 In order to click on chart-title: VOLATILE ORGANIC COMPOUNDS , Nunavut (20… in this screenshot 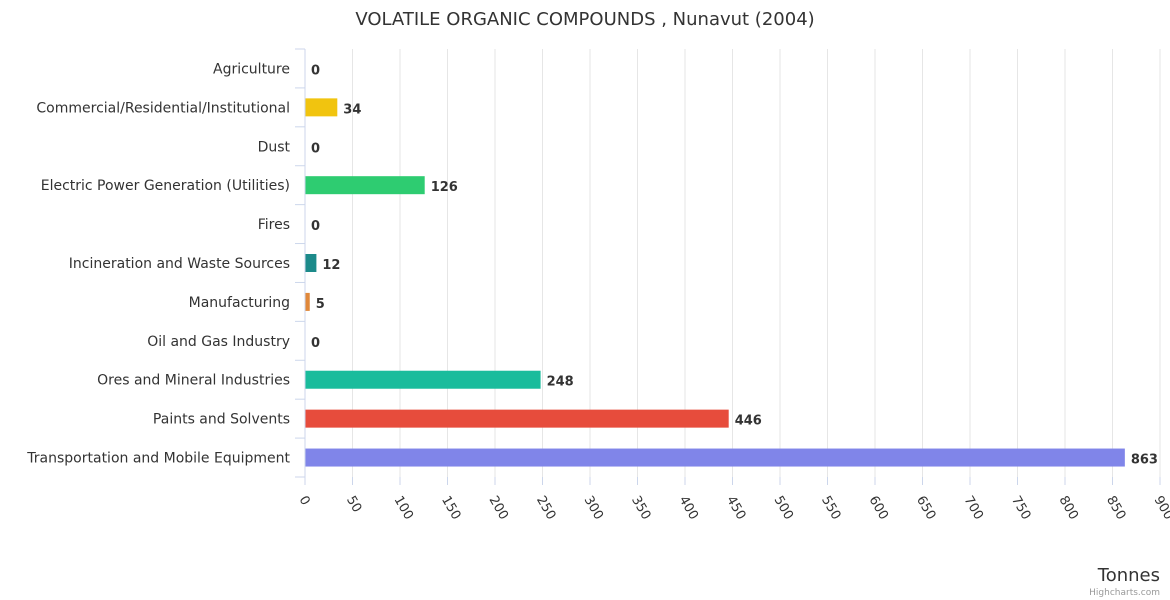, I will do `click(584, 19)`.